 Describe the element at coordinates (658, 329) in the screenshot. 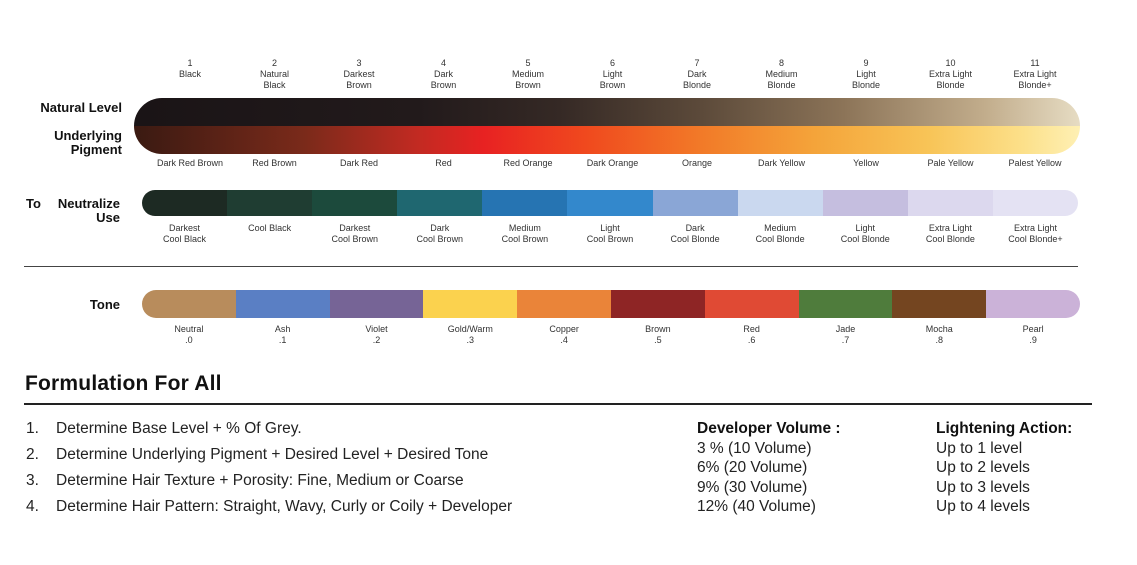

I see `tone-name: Brown` at that location.